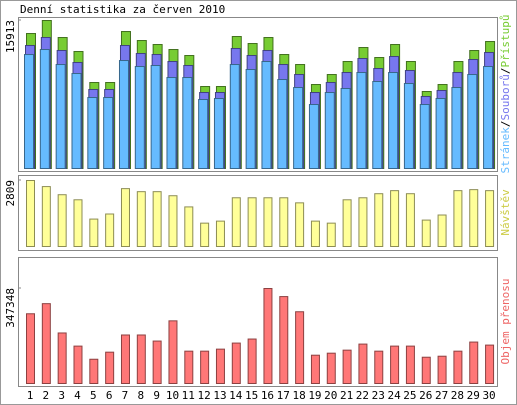  I want to click on x-tick-label: 25, so click(409, 395).